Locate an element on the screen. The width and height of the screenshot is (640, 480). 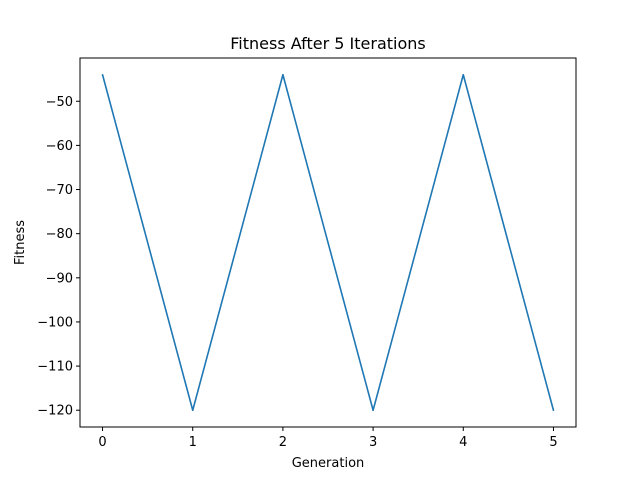
x-axis-label: Generation is located at coordinates (328, 463).